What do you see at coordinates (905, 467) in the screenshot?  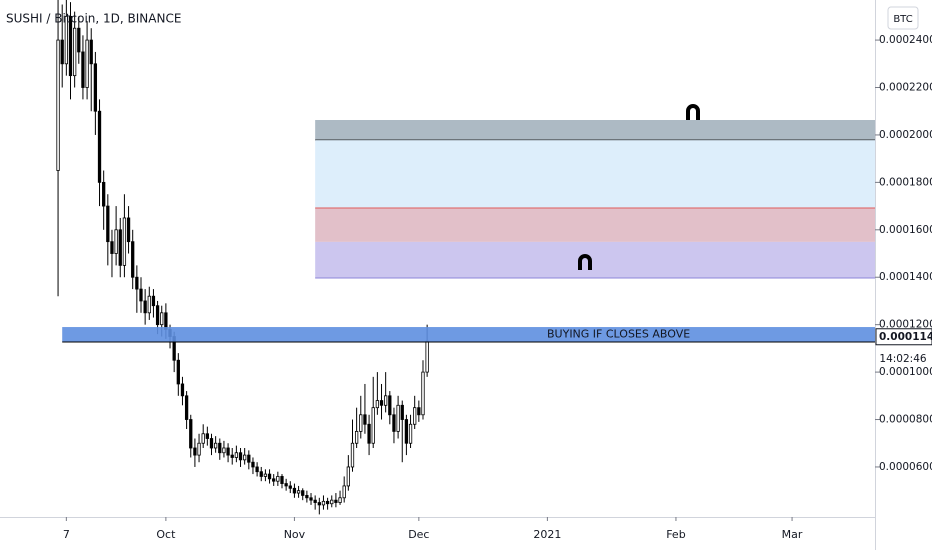 I see `y-tick-label: 0.0000600` at bounding box center [905, 467].